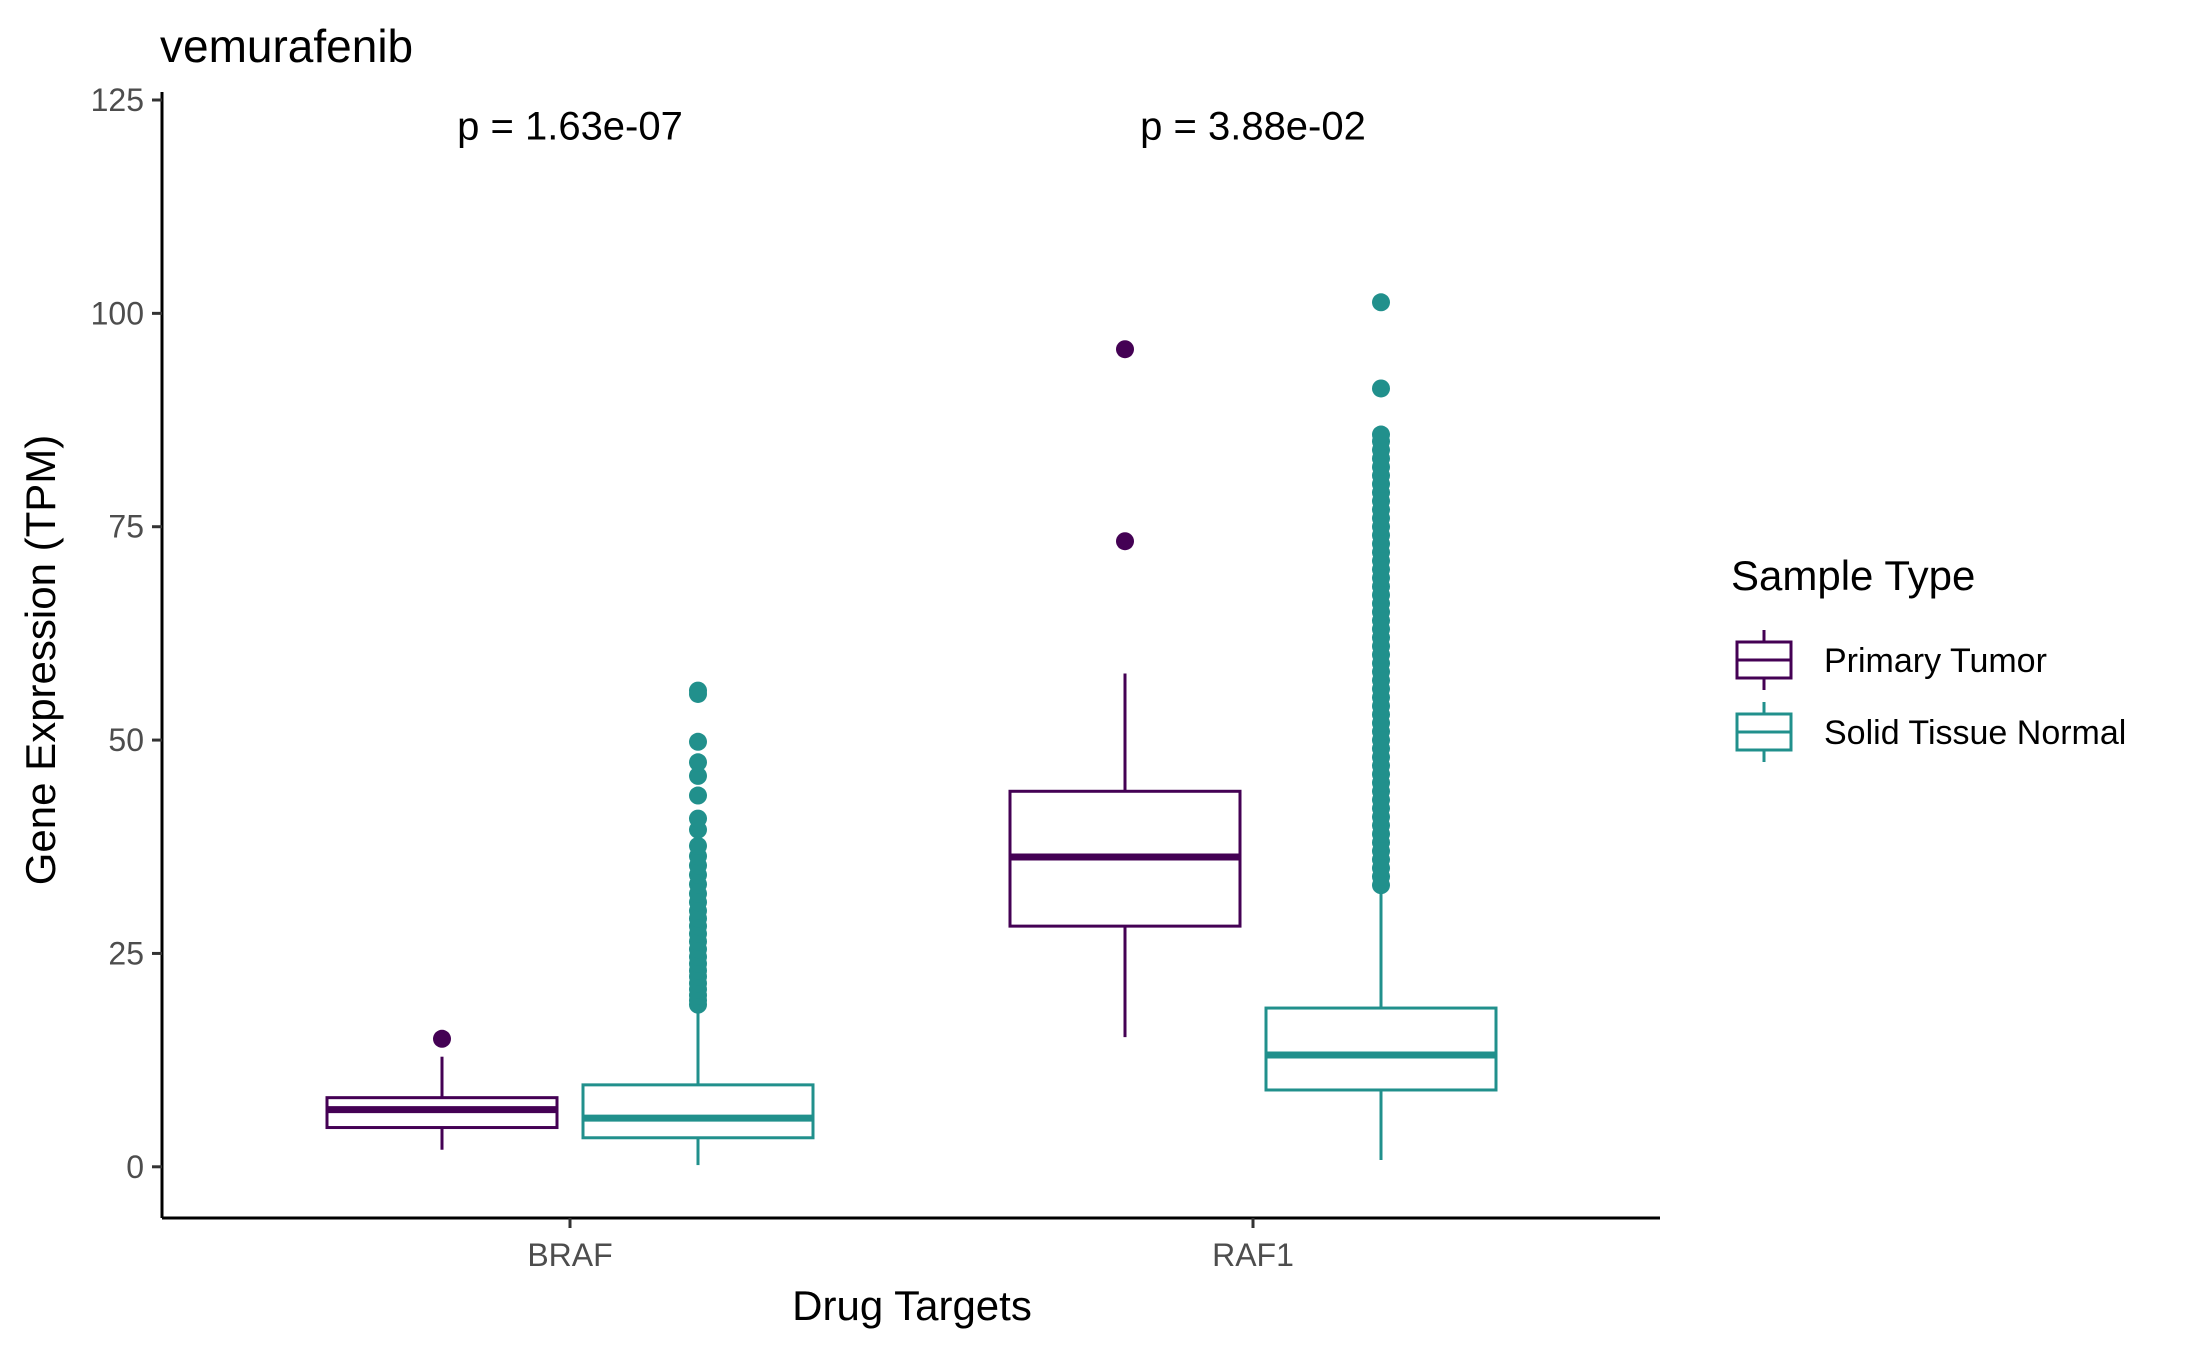  I want to click on x-axis: BRAF RAF1, so click(911, 1244).